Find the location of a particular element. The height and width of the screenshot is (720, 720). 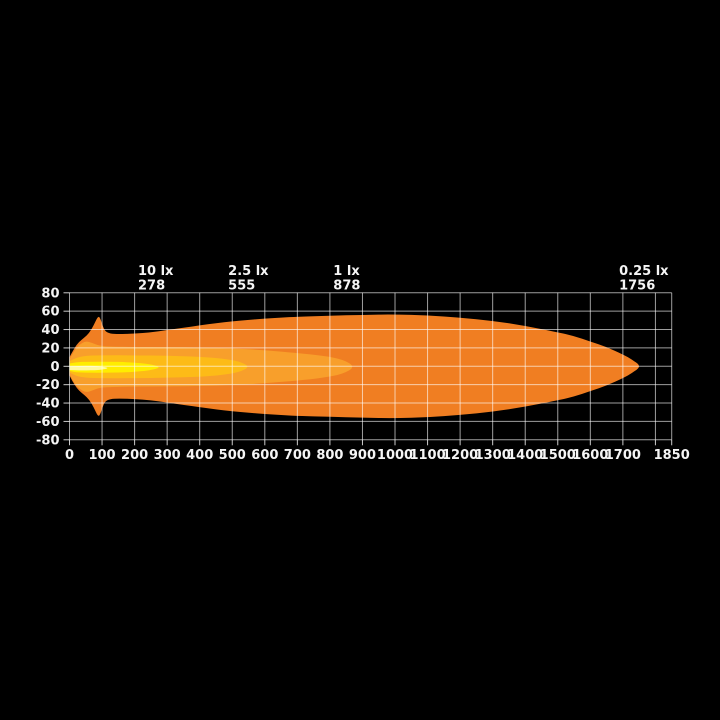

x-tick-label: 700 is located at coordinates (297, 455).